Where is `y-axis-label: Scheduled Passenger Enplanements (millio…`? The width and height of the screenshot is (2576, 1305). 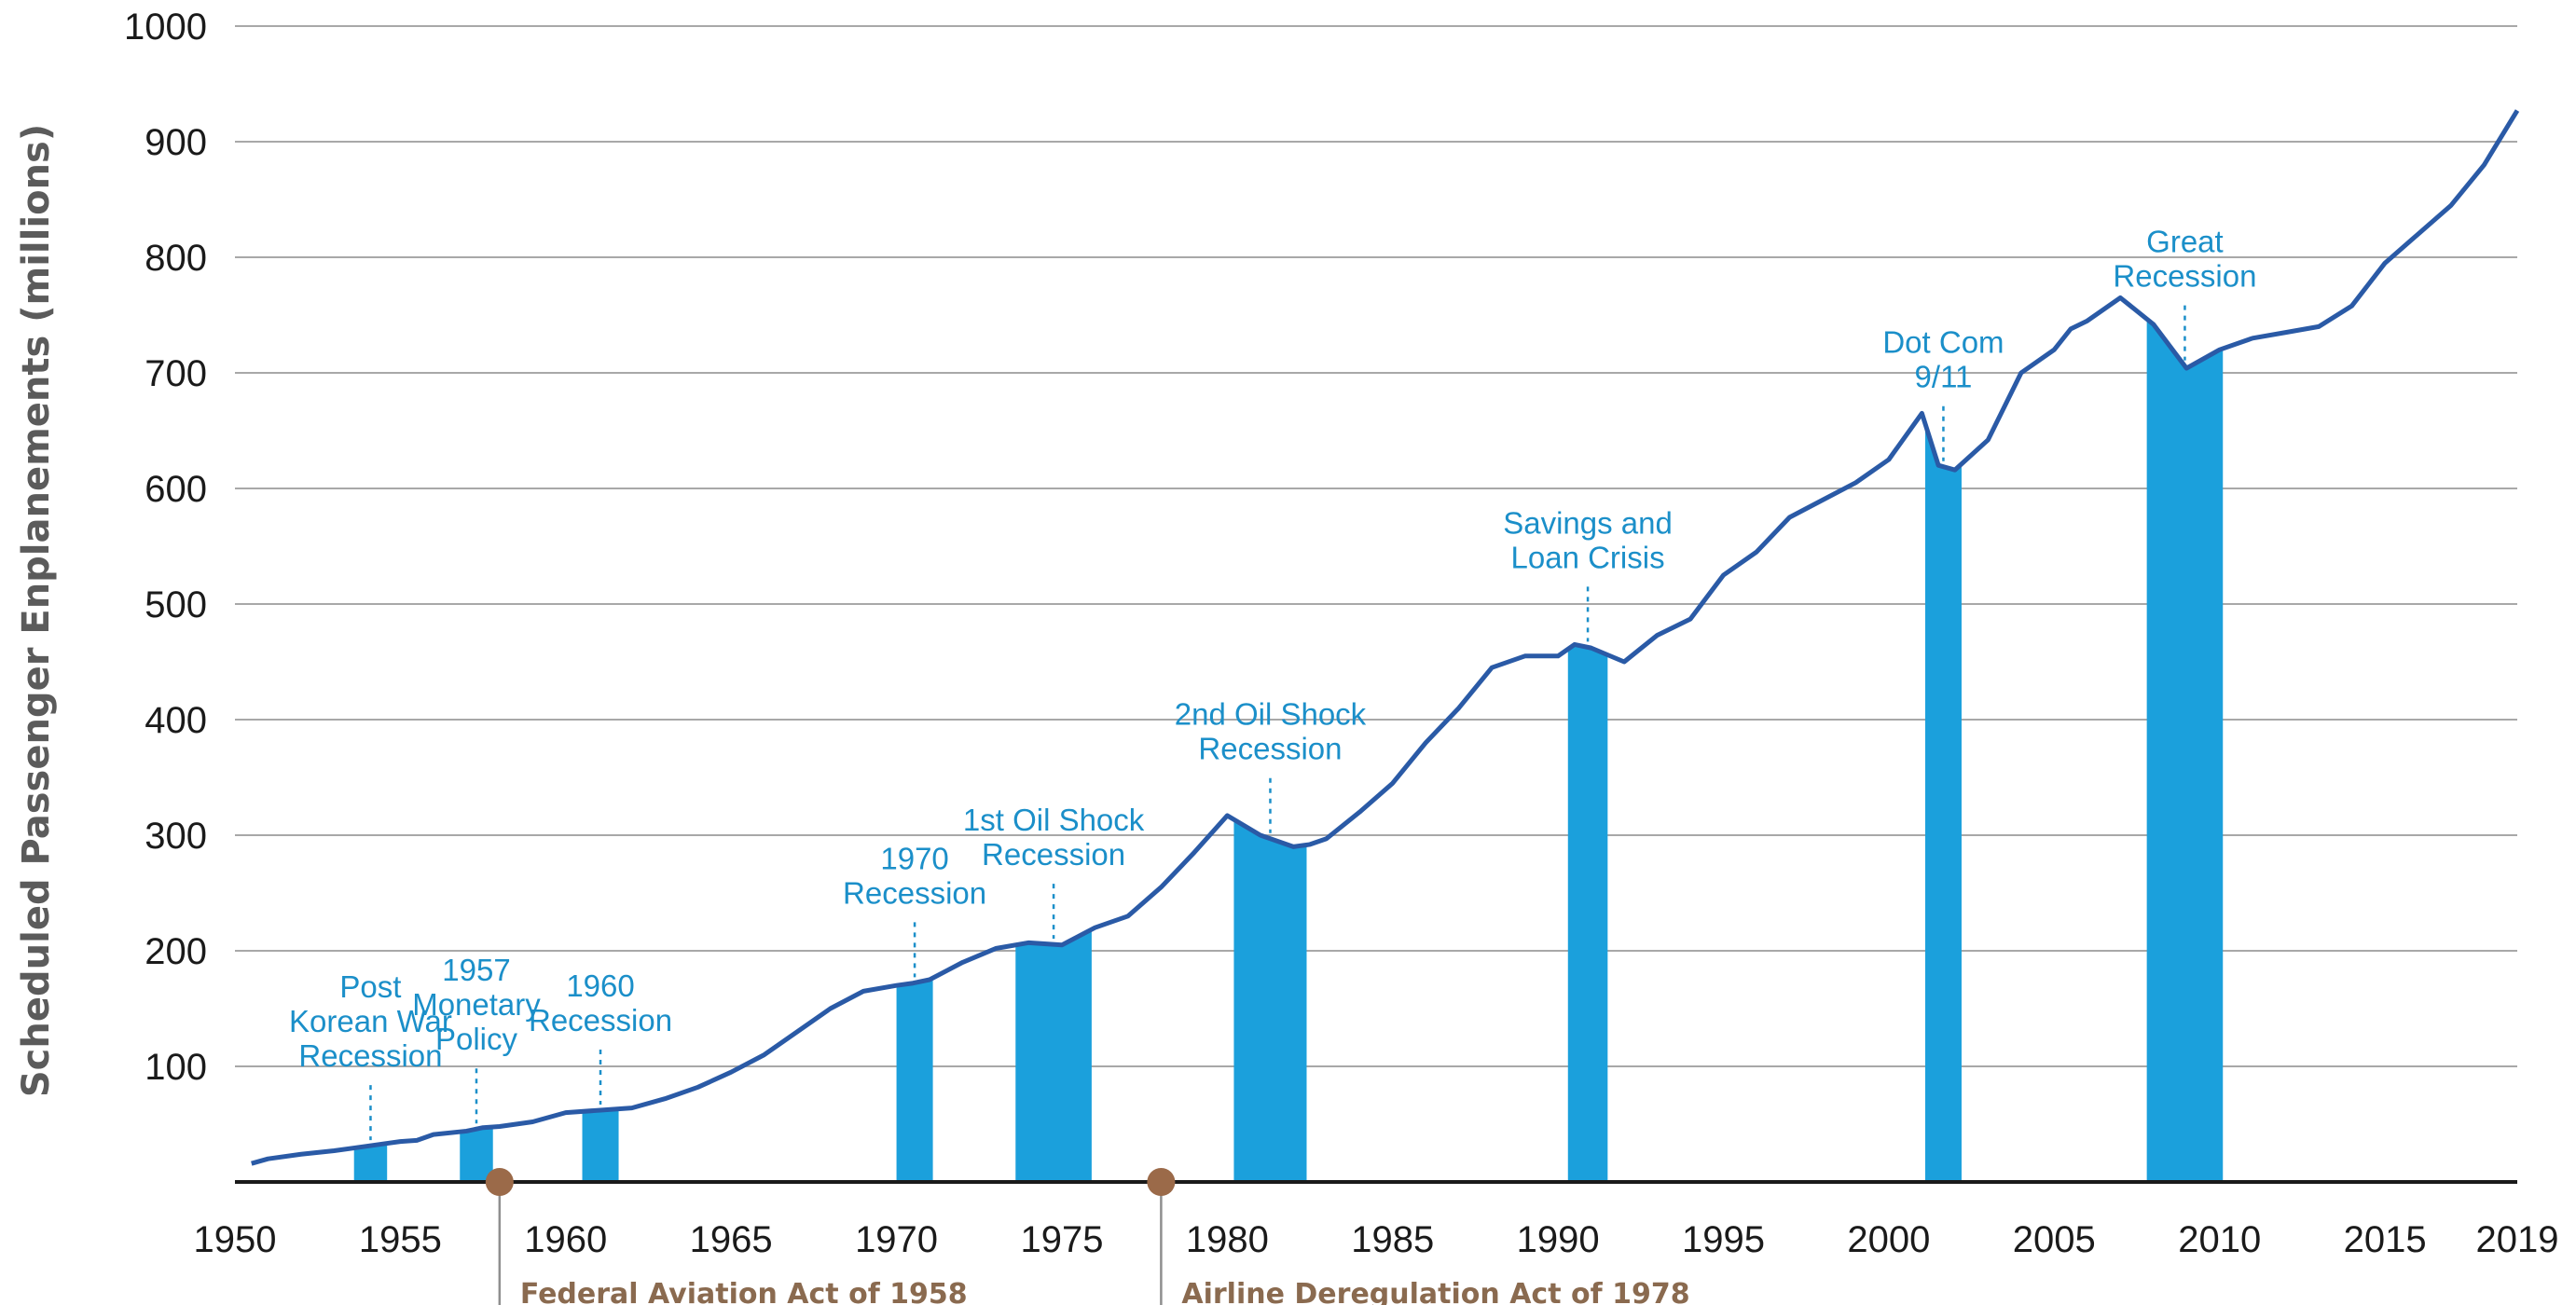 y-axis-label: Scheduled Passenger Enplanements (millio… is located at coordinates (36, 610).